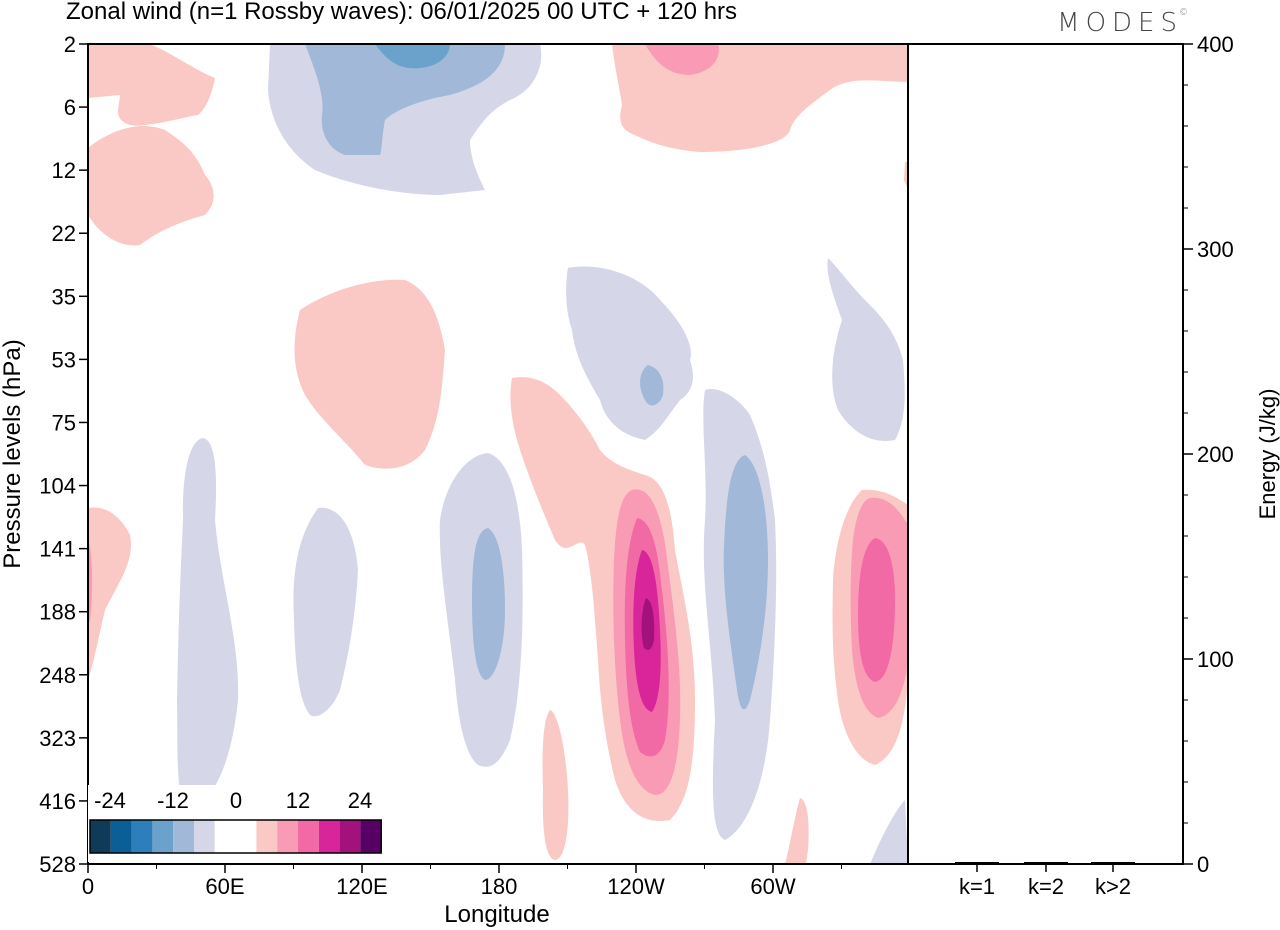 This screenshot has width=1280, height=930. Describe the element at coordinates (1203, 864) in the screenshot. I see `energy-tick-label: 0` at that location.